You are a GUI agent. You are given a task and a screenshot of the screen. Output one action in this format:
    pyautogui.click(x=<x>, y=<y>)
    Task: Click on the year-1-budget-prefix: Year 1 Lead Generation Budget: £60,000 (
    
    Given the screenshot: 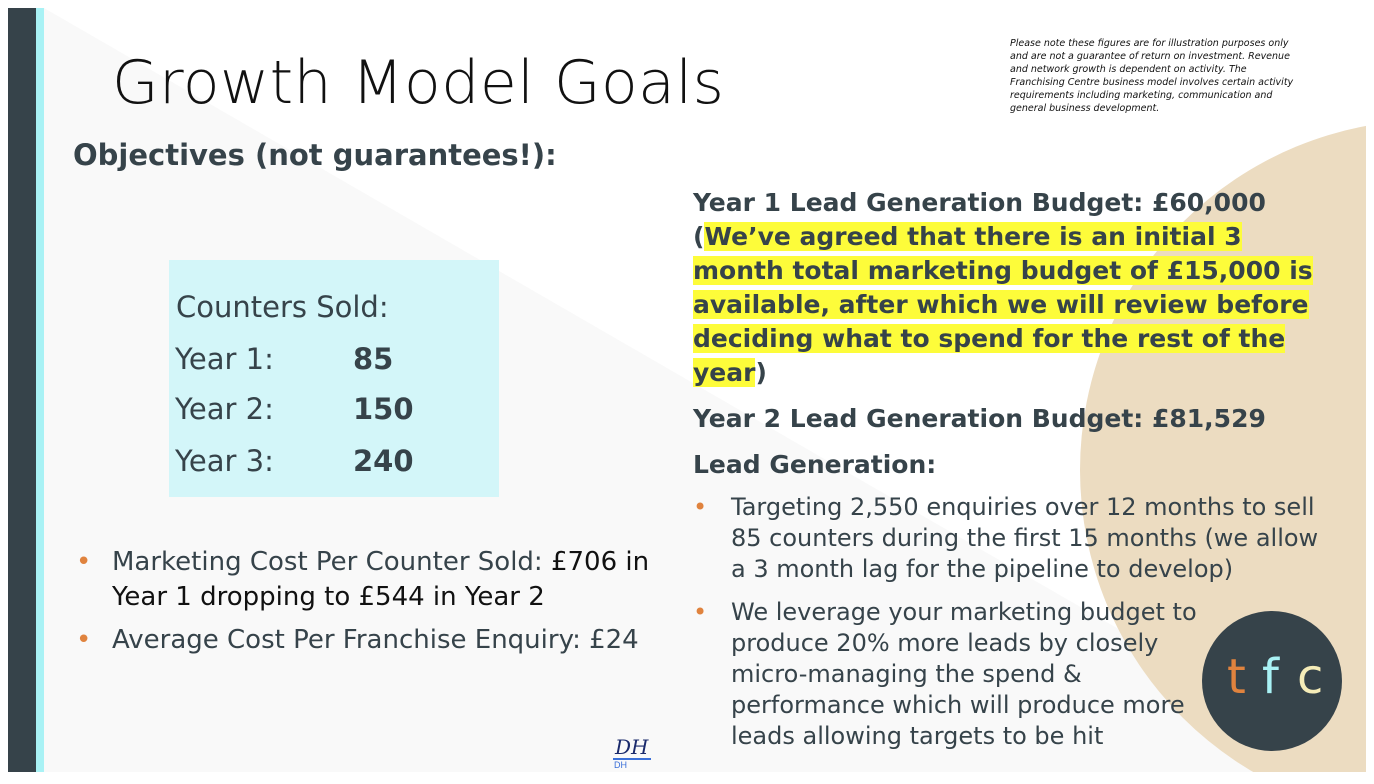 What is the action you would take?
    pyautogui.click(x=979, y=219)
    